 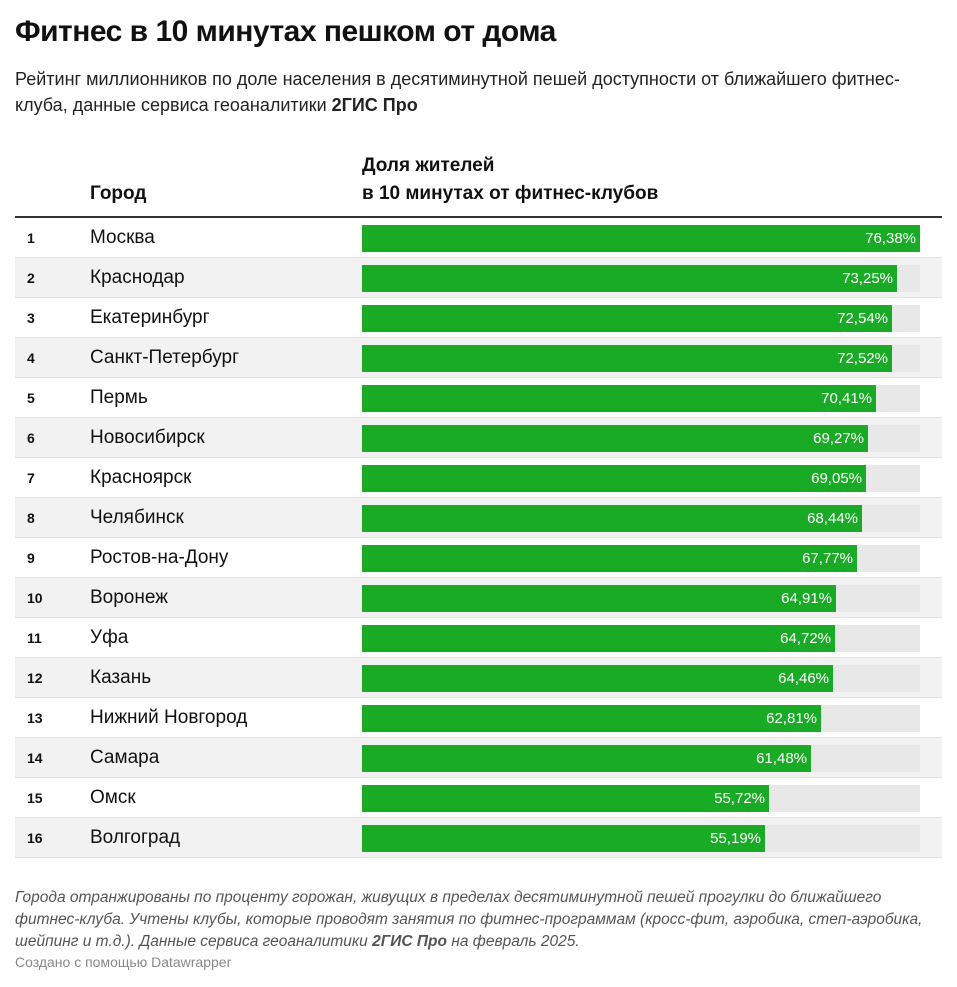 I want to click on bar-value-label: 73,25%, so click(x=867, y=278).